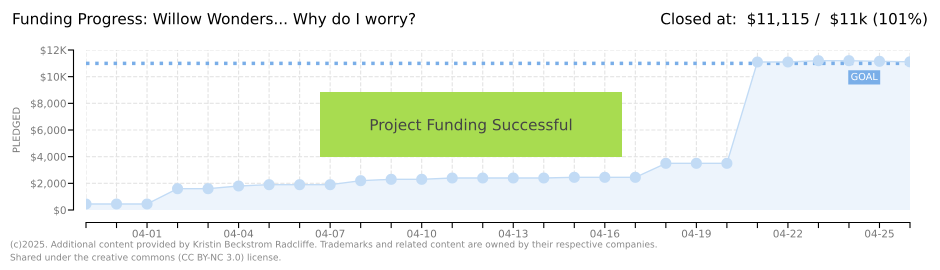 The image size is (940, 270). I want to click on text: Shared under the creative commons (CC BY-NC 3.0) license., so click(145, 258).